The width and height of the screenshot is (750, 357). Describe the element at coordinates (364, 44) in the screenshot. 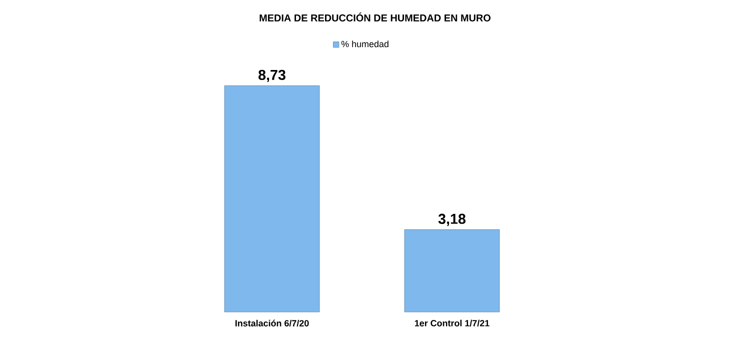

I see `legend-label: % humedad` at that location.